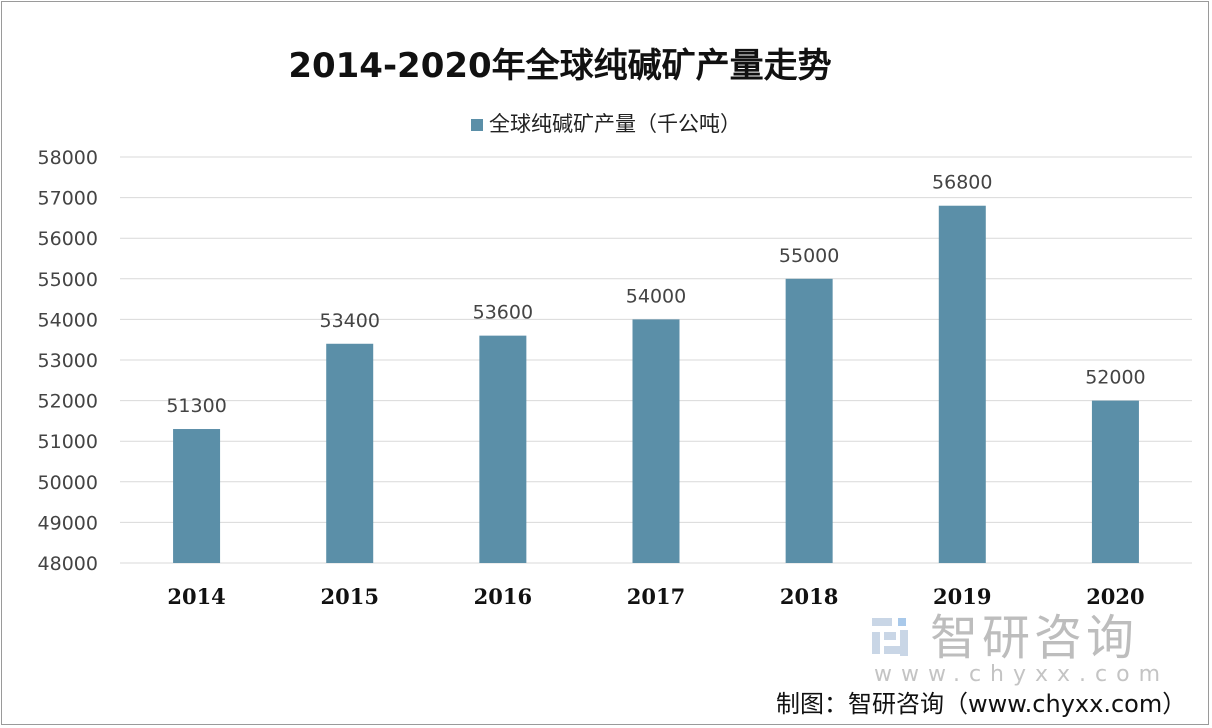 This screenshot has width=1212, height=728. What do you see at coordinates (656, 296) in the screenshot?
I see `data-label: 54000` at bounding box center [656, 296].